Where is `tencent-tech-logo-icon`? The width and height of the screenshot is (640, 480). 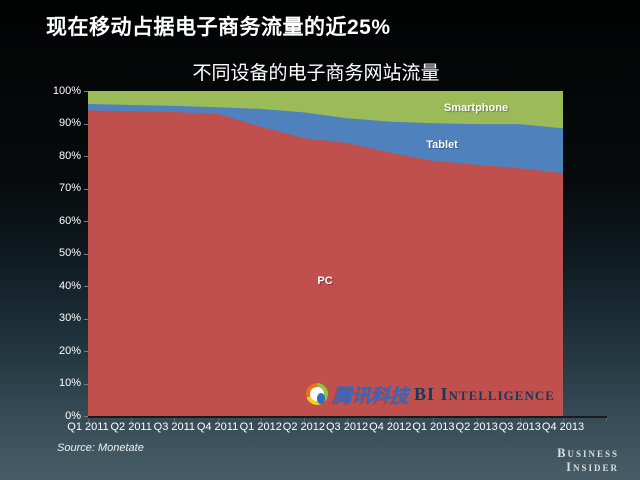
tencent-tech-logo-icon is located at coordinates (317, 394).